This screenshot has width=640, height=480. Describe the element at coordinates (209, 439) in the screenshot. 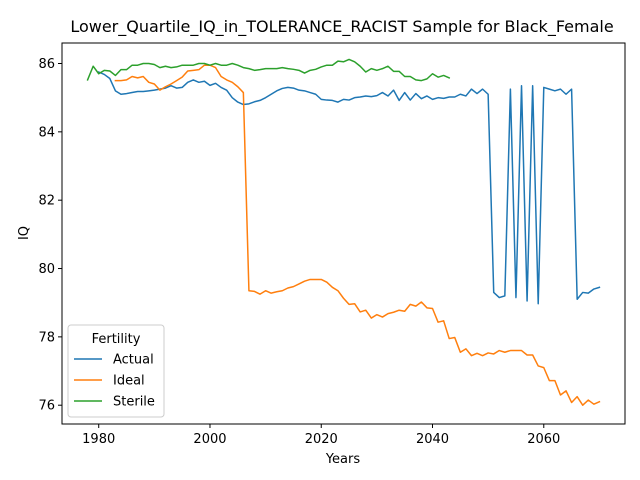

I see `x-tick-label: 2000` at that location.